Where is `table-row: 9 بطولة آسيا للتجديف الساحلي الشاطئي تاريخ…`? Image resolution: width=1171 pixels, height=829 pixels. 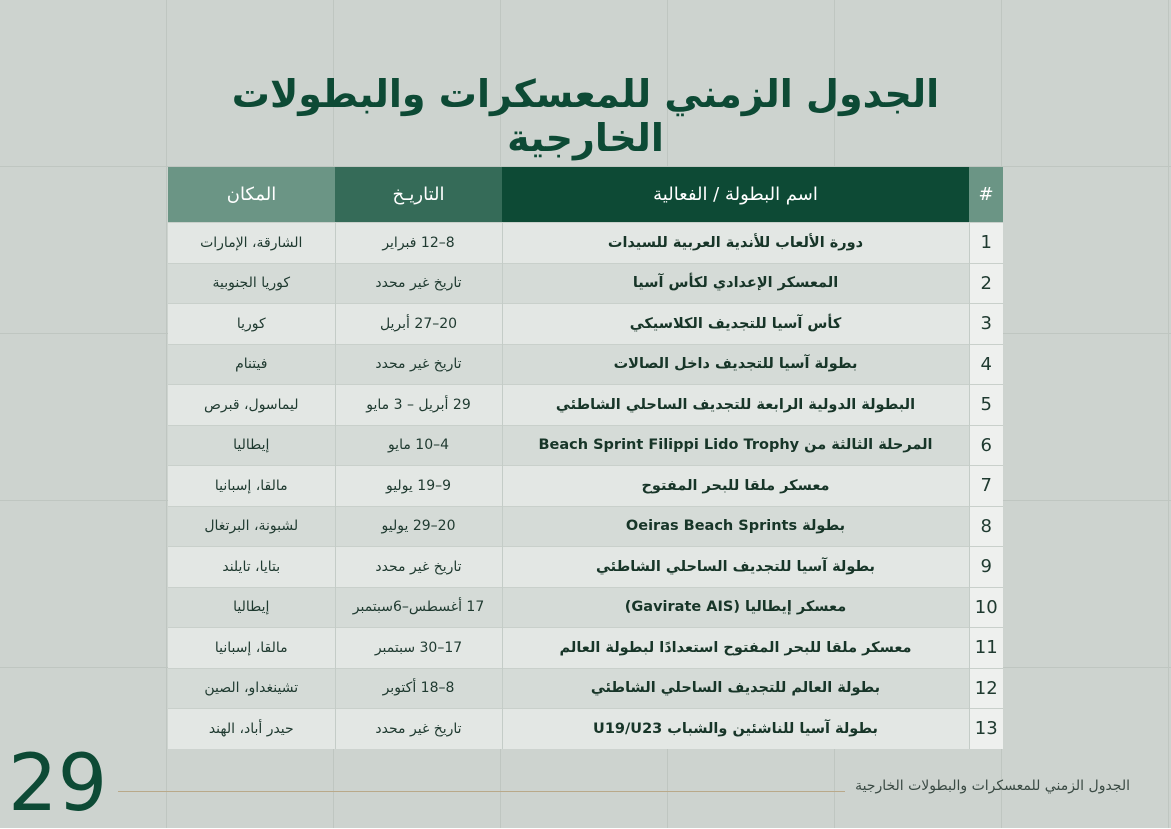 table-row: 9 بطولة آسيا للتجديف الساحلي الشاطئي تاريخ… is located at coordinates (585, 566).